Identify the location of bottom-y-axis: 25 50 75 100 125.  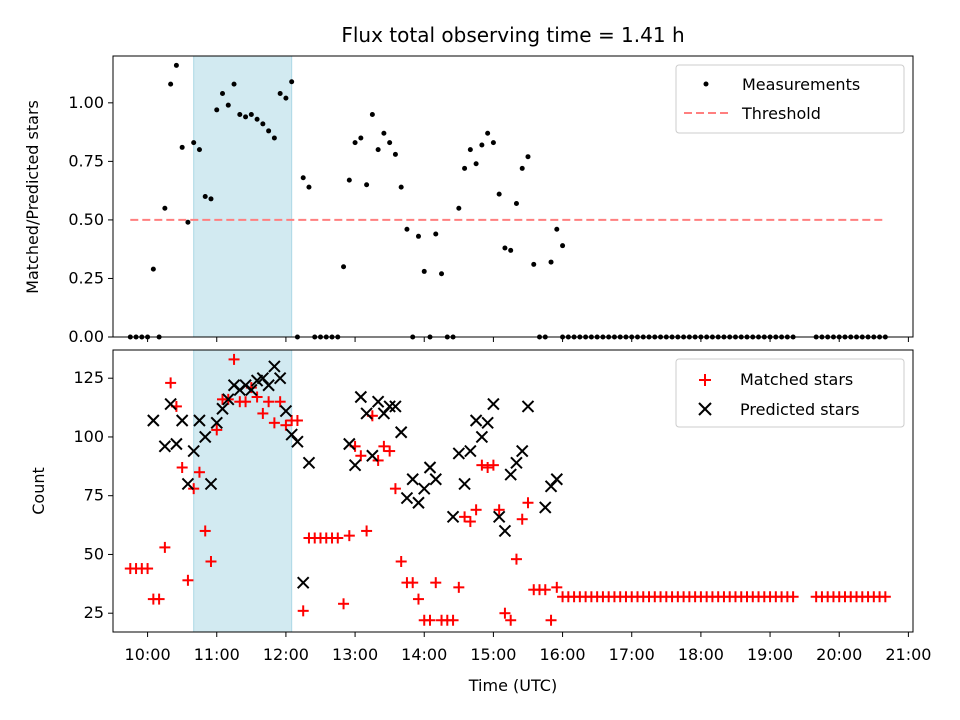
(93, 495).